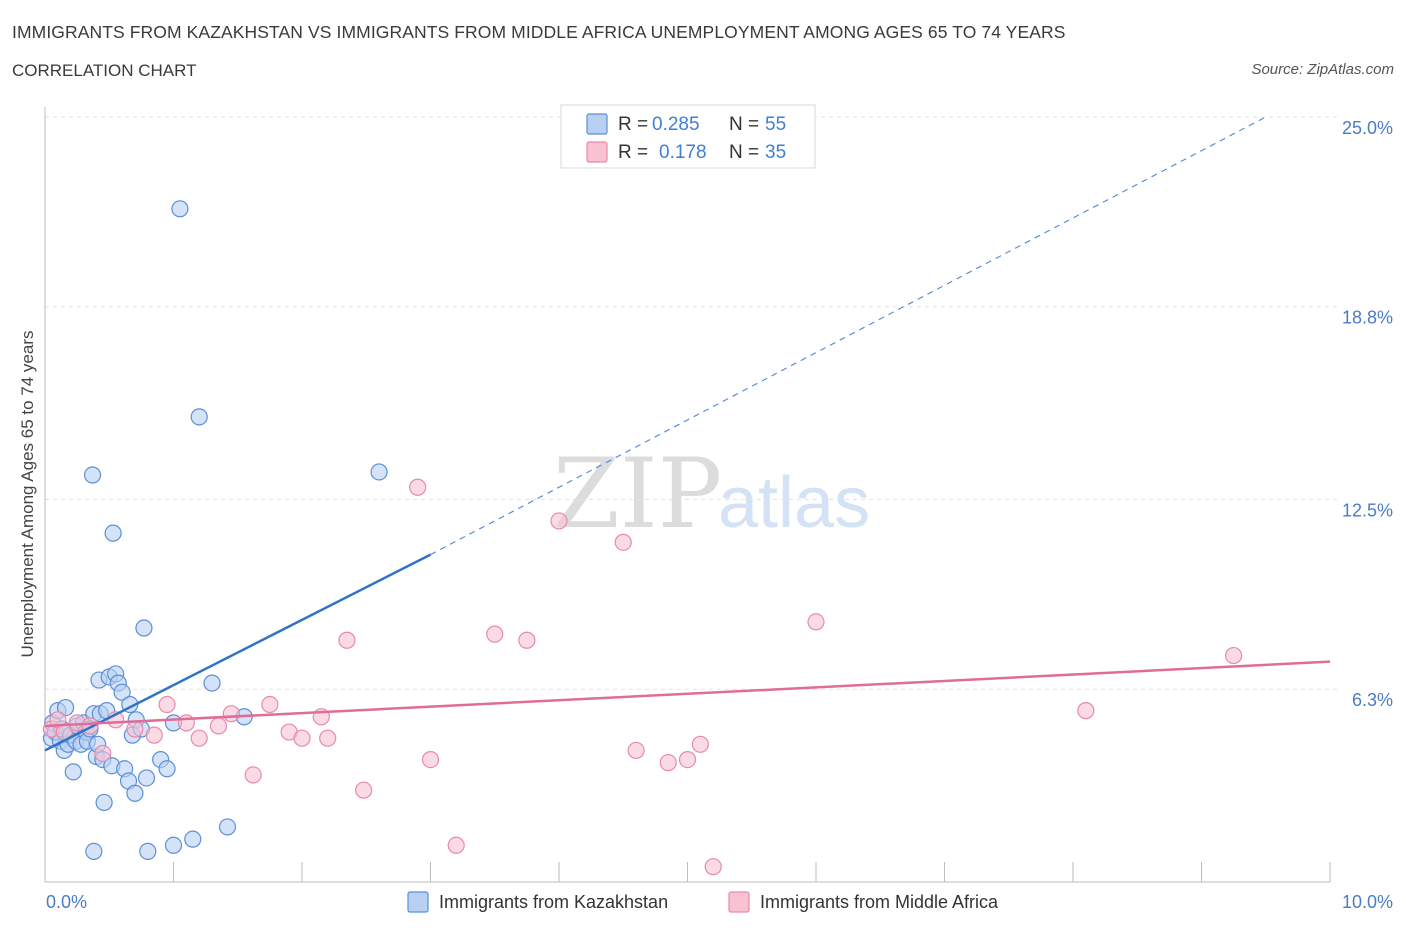 This screenshot has height=930, width=1406. Describe the element at coordinates (744, 124) in the screenshot. I see `legend-n-label-blue: N =` at that location.